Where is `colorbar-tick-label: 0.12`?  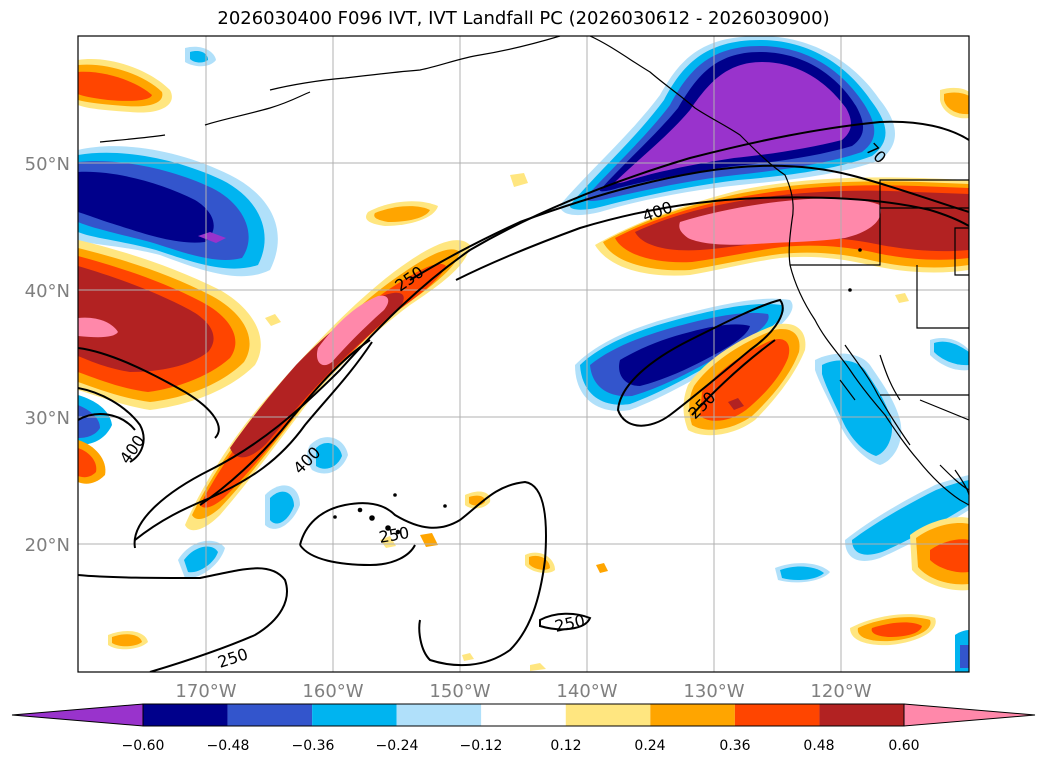 colorbar-tick-label: 0.12 is located at coordinates (565, 746).